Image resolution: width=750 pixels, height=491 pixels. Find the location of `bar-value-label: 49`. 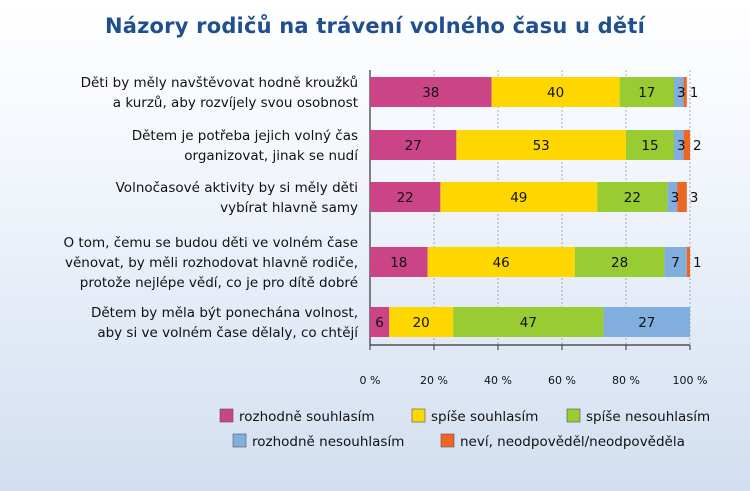

bar-value-label: 49 is located at coordinates (518, 198).